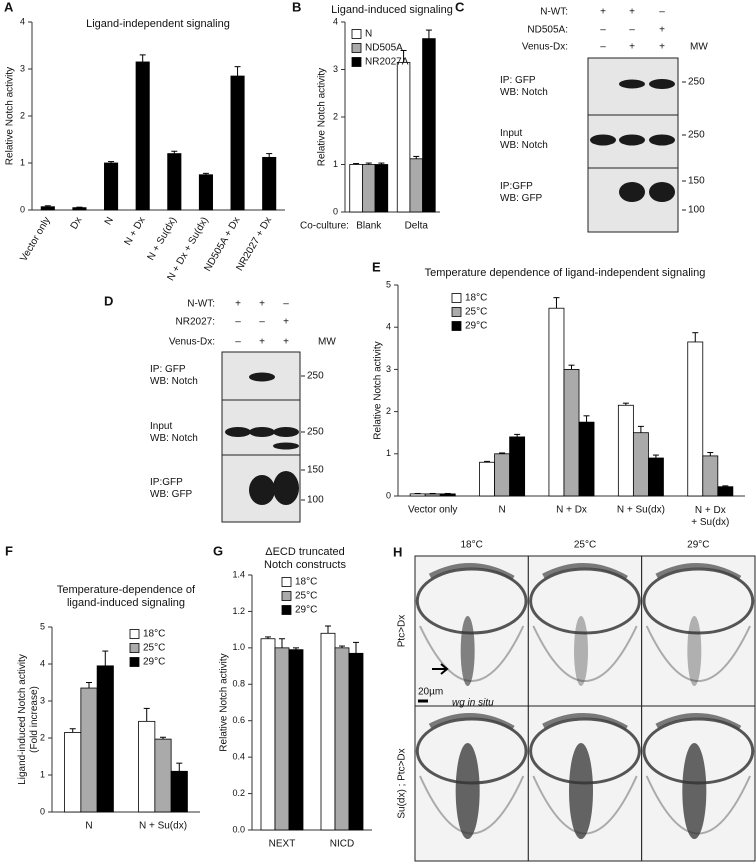 The width and height of the screenshot is (756, 863). What do you see at coordinates (387, 62) in the screenshot?
I see `legend-label: NR2027A` at bounding box center [387, 62].